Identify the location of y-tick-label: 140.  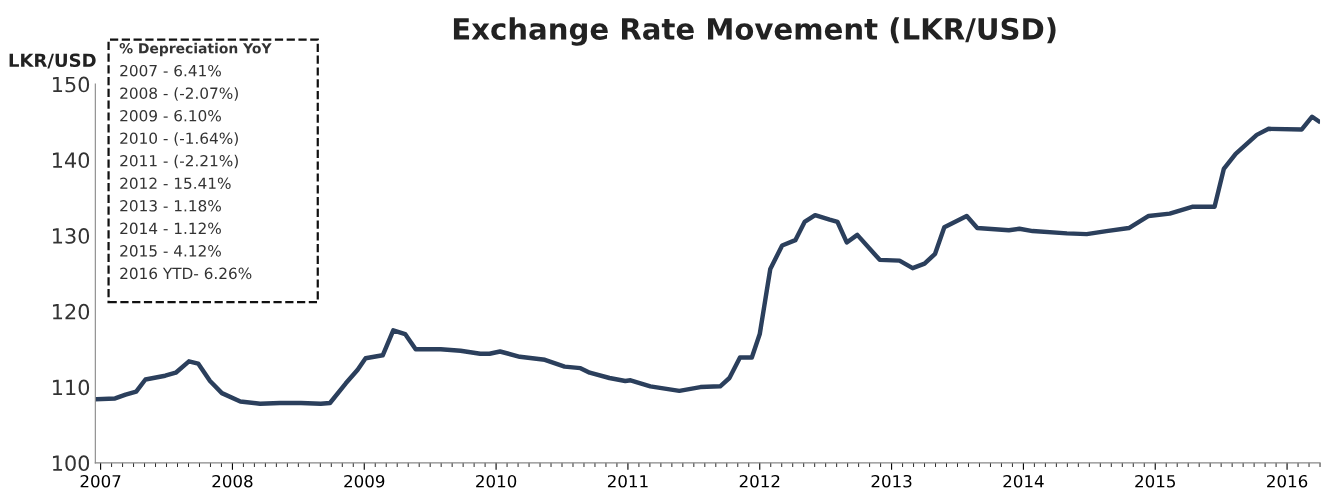
(71, 160).